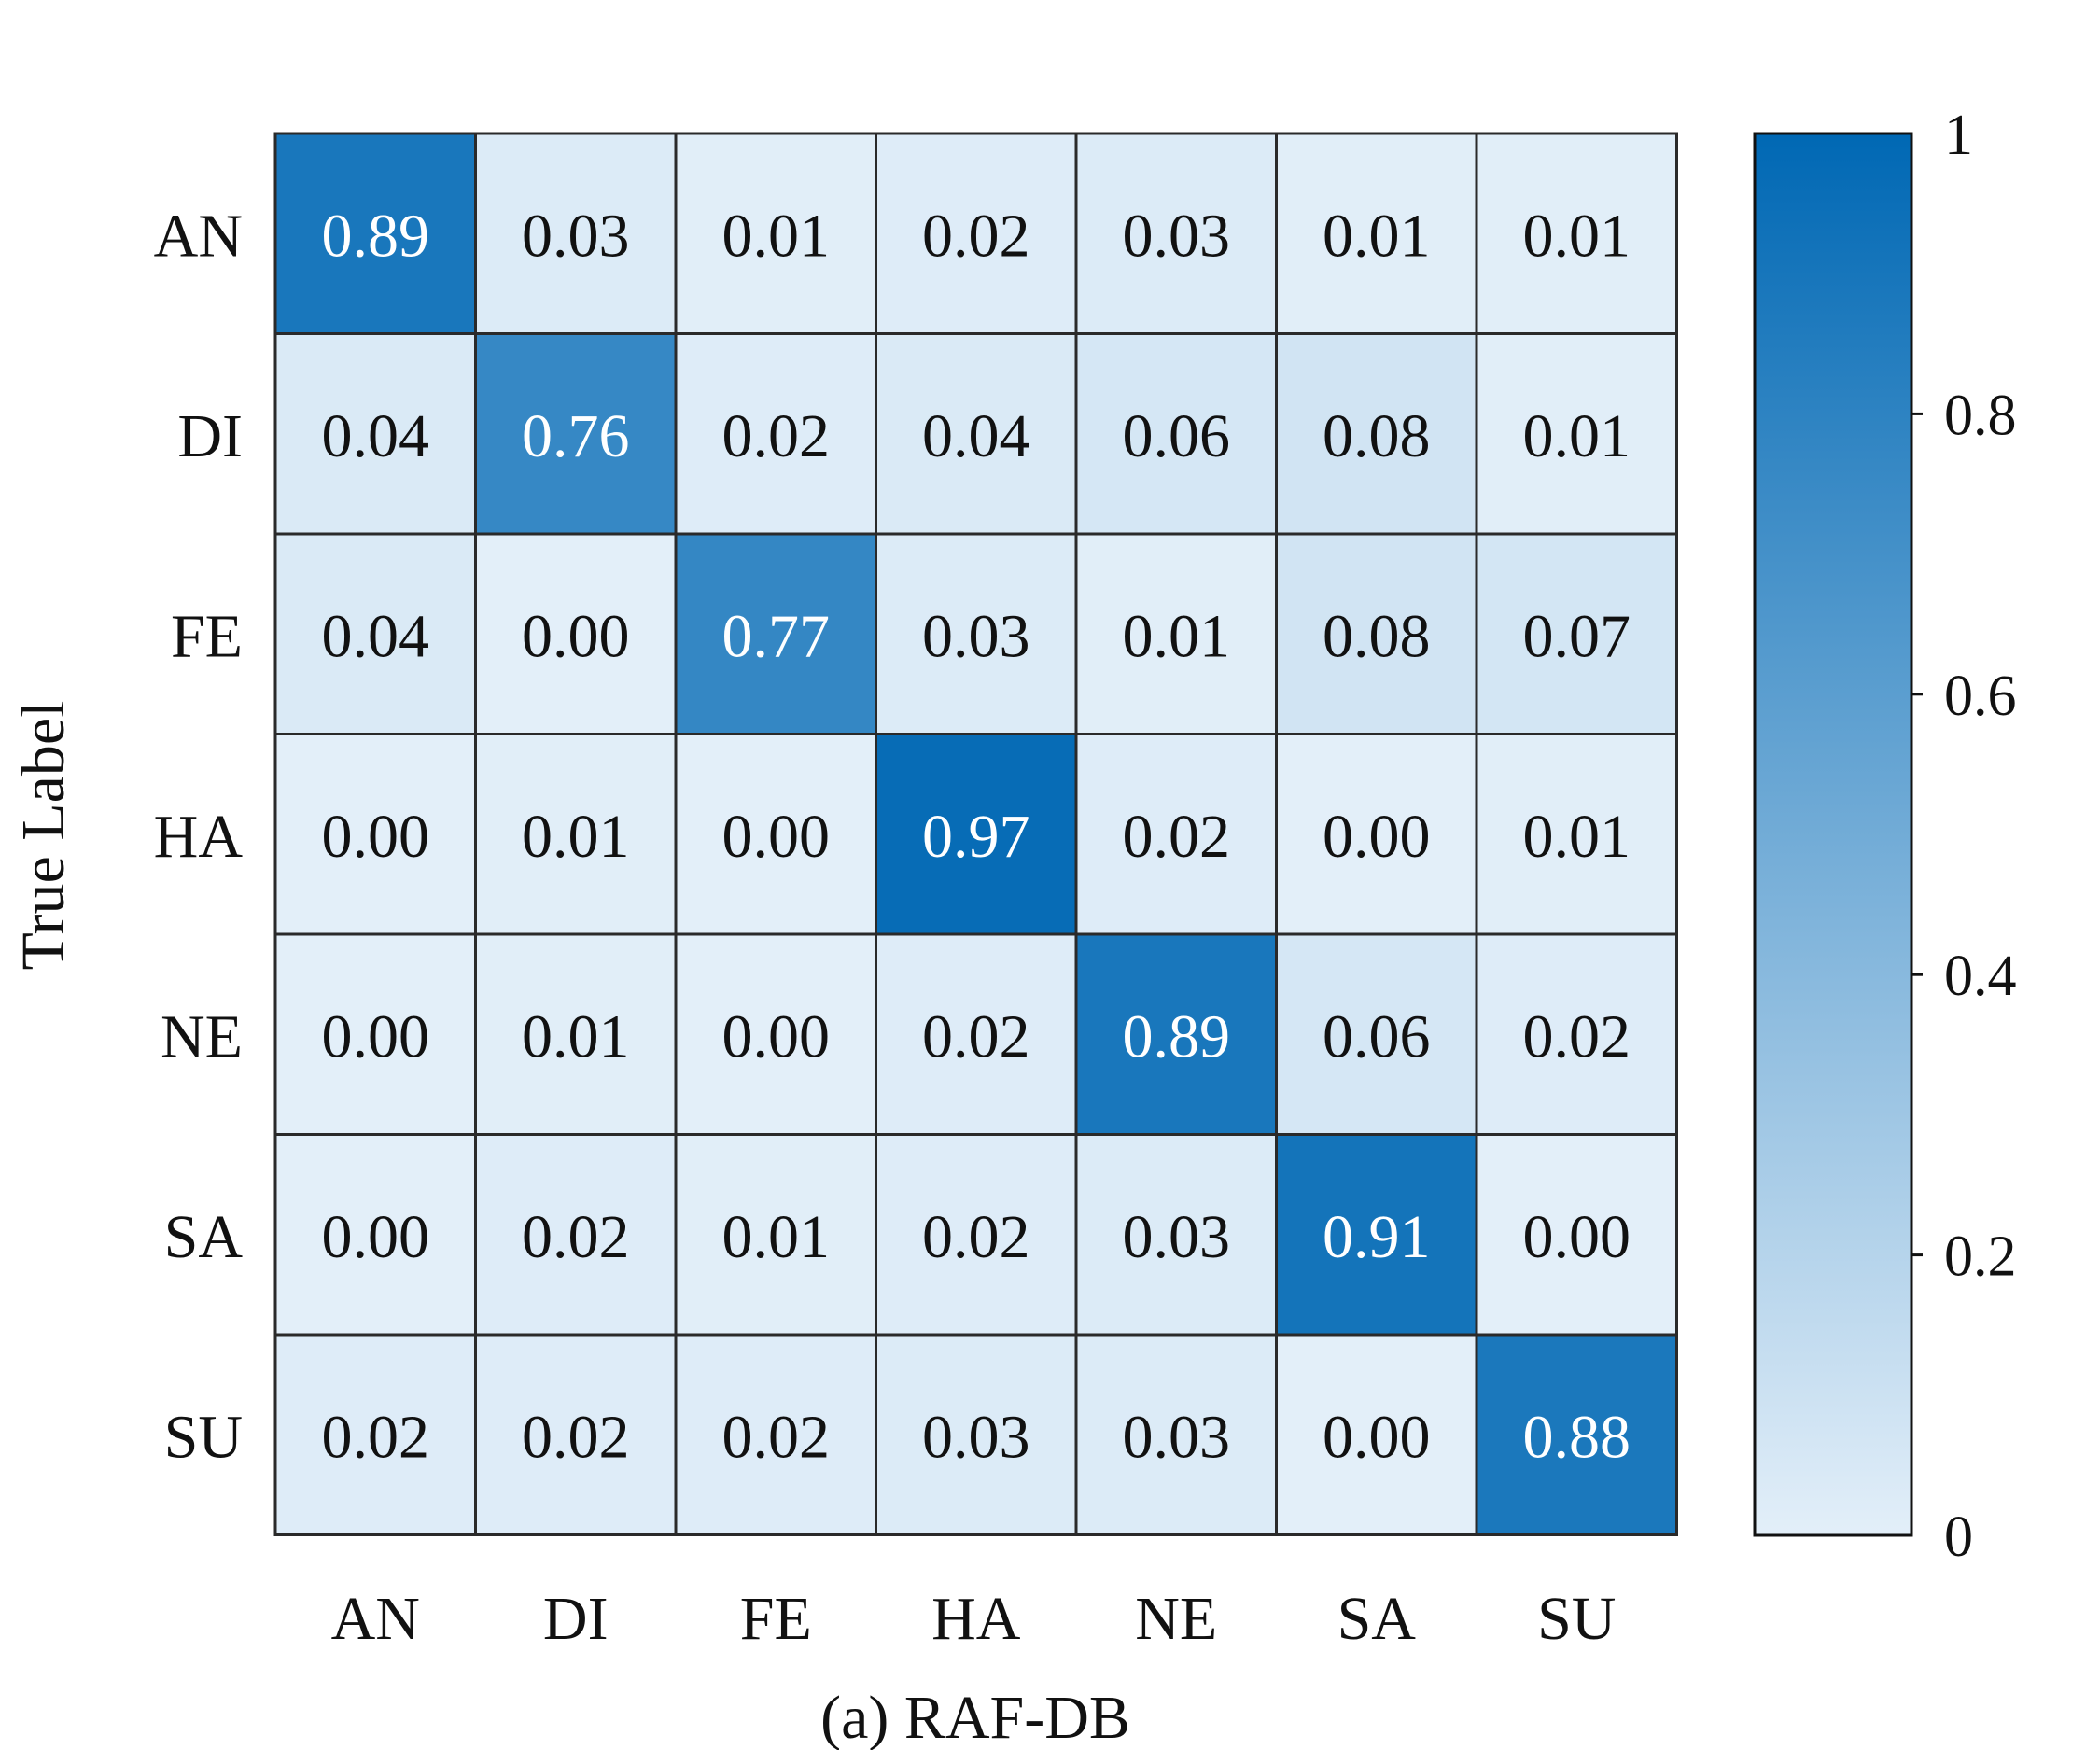 This screenshot has height=1750, width=2100. I want to click on cell-value-label: 0.77, so click(776, 636).